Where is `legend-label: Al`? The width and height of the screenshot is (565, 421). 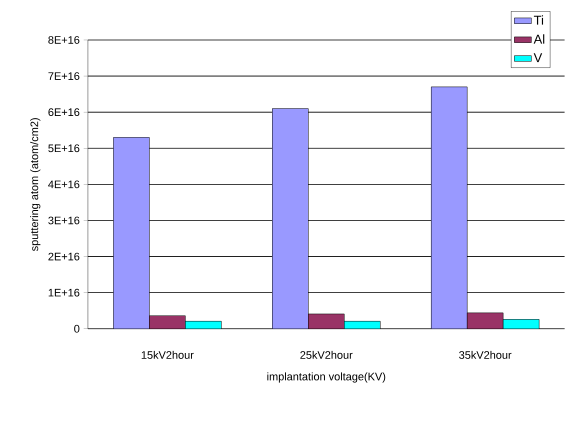
legend-label: Al is located at coordinates (539, 39).